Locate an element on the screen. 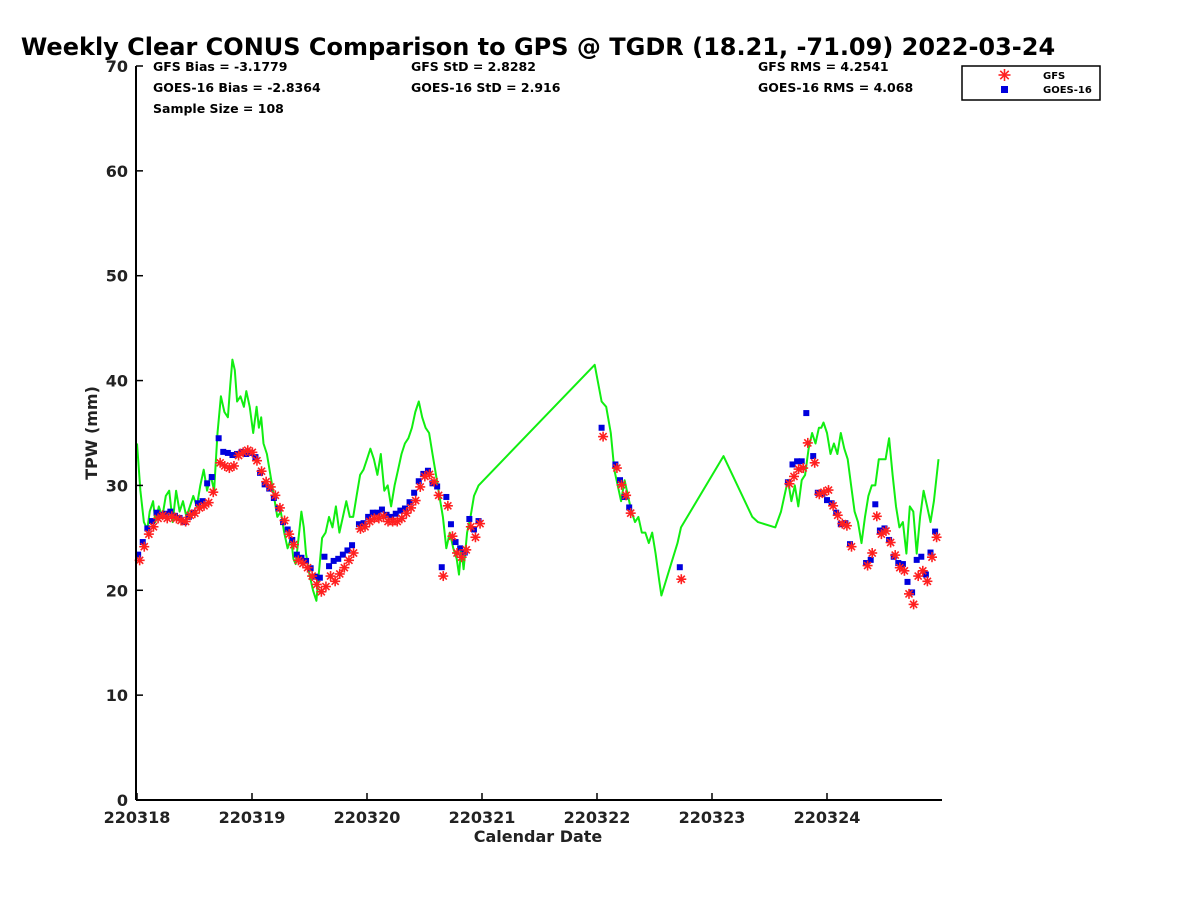 This screenshot has width=1200, height=900. stat-gfs-rms: GFS RMS = 4.2541 is located at coordinates (823, 66).